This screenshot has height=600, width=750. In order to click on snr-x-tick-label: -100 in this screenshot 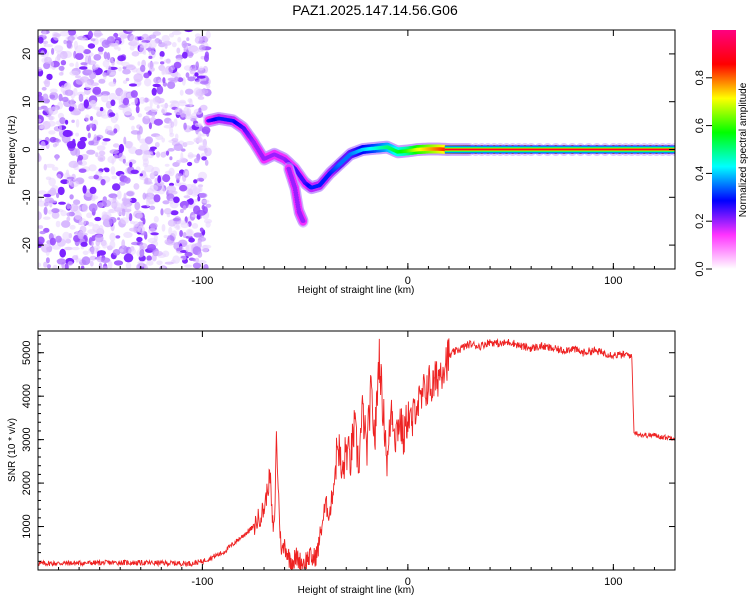, I will do `click(202, 582)`.